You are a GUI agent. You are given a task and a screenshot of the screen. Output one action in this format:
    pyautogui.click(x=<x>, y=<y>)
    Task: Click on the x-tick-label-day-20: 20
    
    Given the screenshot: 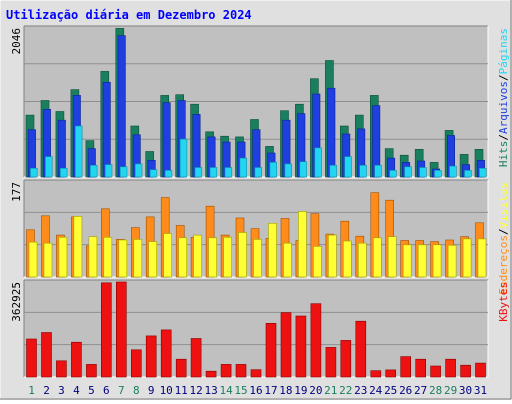 What is the action you would take?
    pyautogui.click(x=315, y=390)
    